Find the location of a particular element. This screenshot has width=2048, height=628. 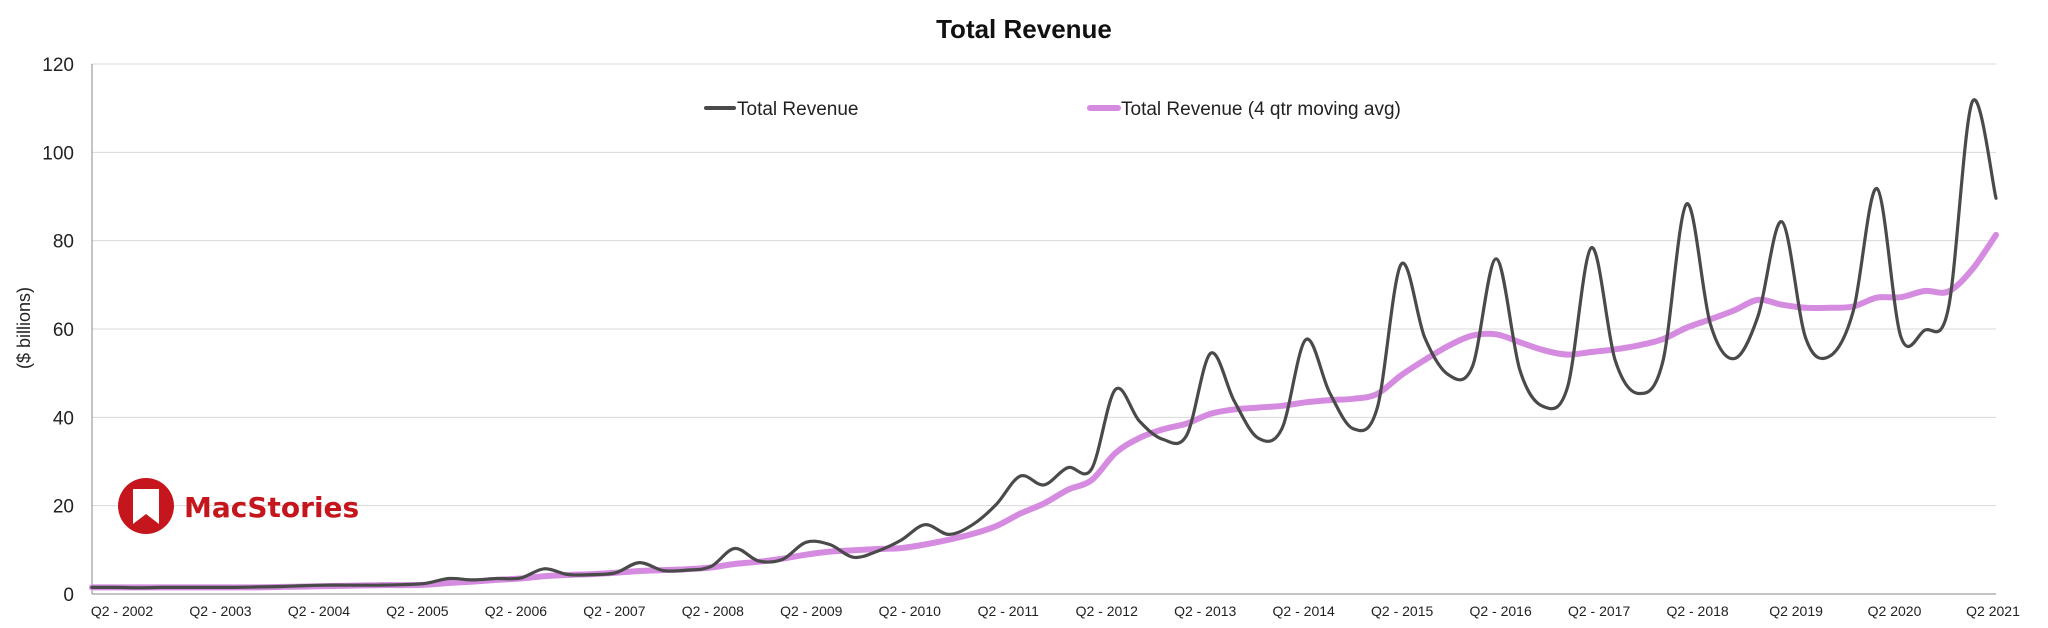

logo-text: MacStories is located at coordinates (271, 507).